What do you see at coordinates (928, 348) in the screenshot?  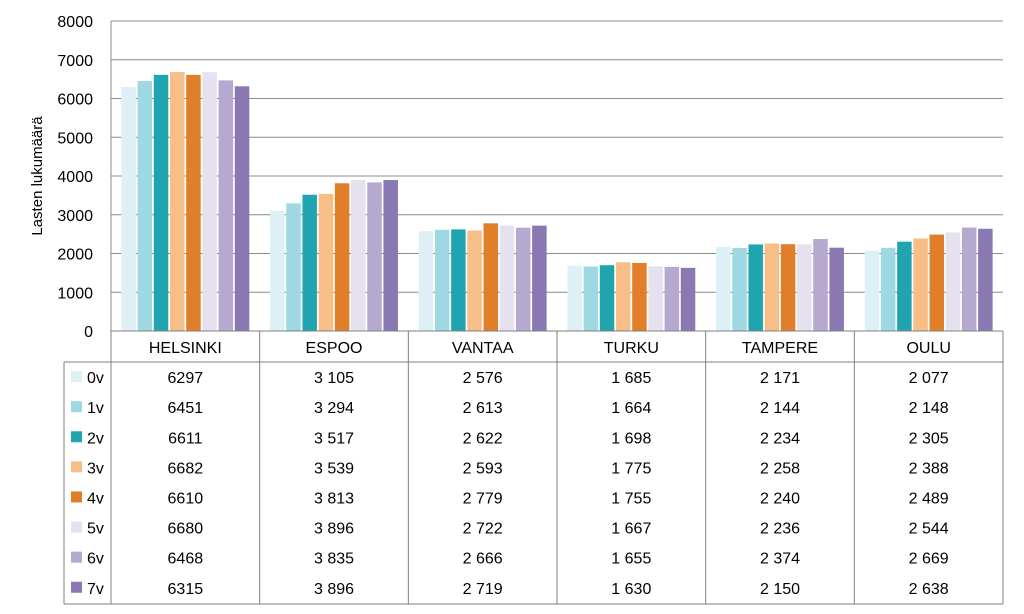 I see `category-label: OULU` at bounding box center [928, 348].